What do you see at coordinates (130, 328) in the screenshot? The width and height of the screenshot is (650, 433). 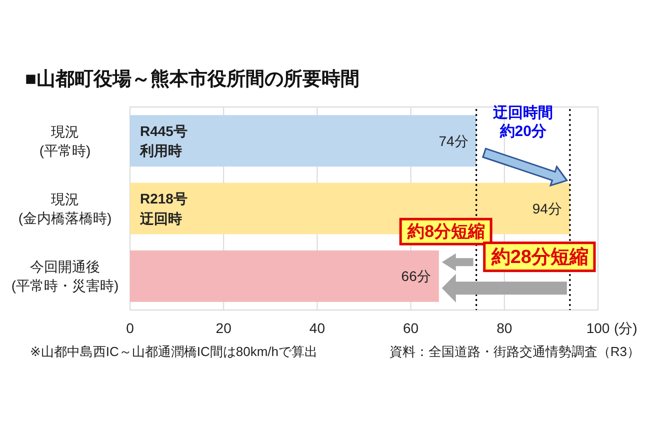 I see `x-tick-label: 0` at bounding box center [130, 328].